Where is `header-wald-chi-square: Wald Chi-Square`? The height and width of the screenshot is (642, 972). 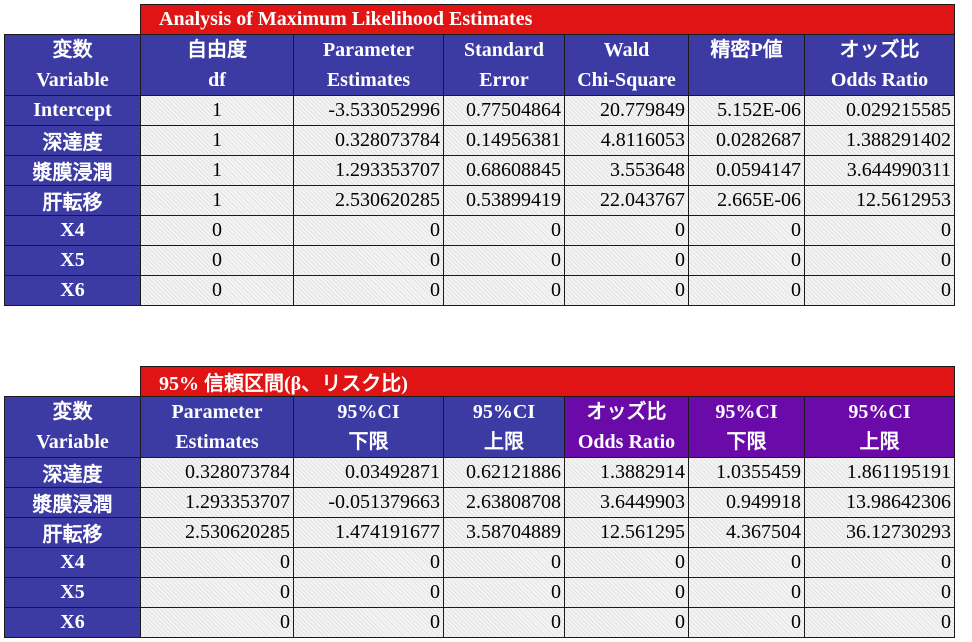
header-wald-chi-square: Wald Chi-Square is located at coordinates (626, 65).